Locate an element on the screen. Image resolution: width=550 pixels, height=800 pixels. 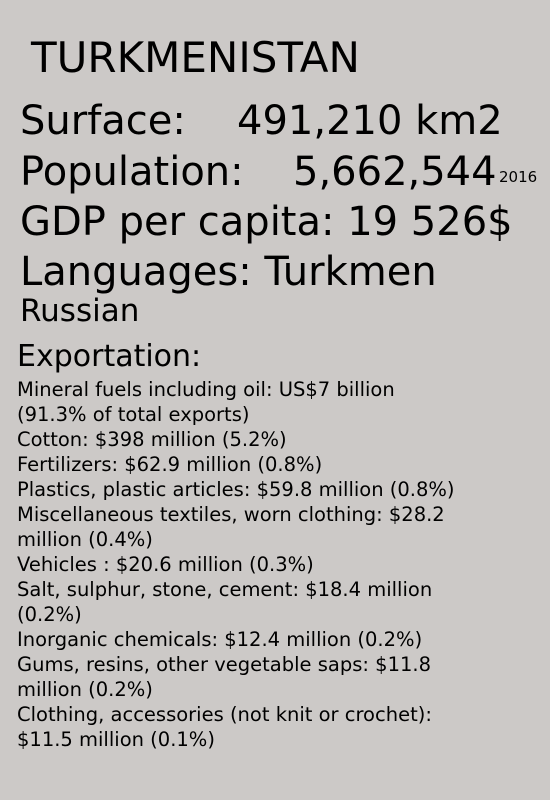
export-item-line: million (0.2%) is located at coordinates (85, 689).